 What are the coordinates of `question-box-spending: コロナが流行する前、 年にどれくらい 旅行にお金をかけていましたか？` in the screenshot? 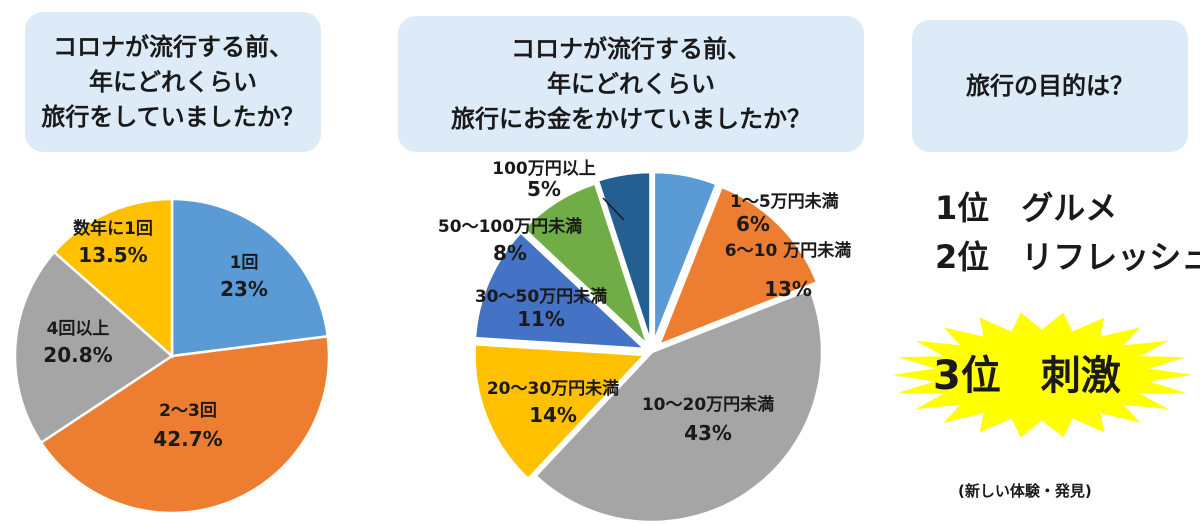 It's located at (631, 84).